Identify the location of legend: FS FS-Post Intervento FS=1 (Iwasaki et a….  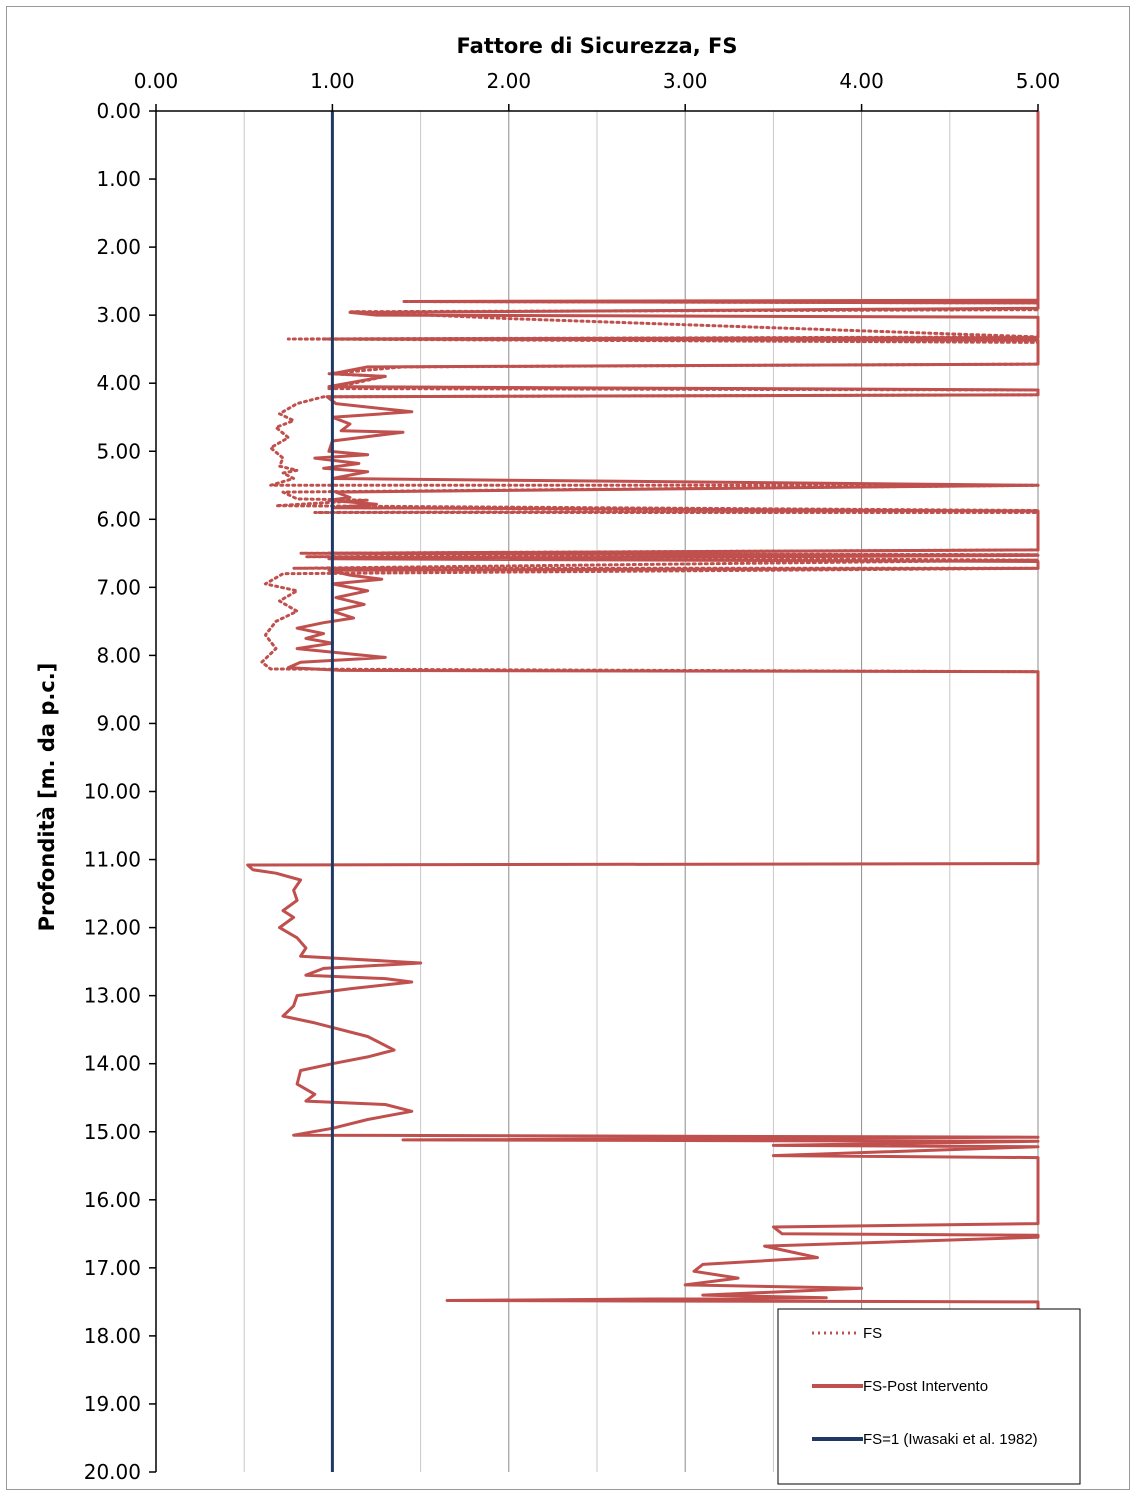
(929, 1396).